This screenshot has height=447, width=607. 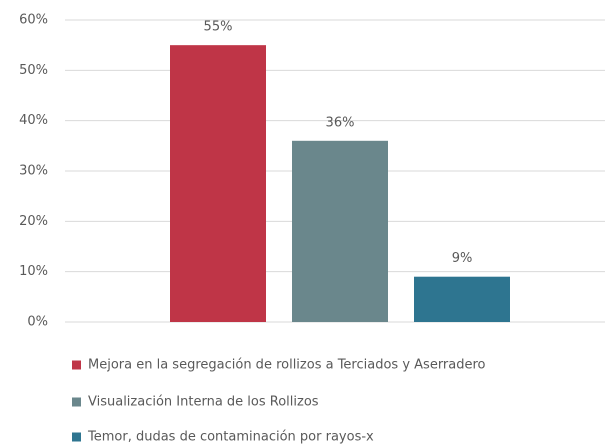 What do you see at coordinates (33, 120) in the screenshot?
I see `y-tick-label: 40%` at bounding box center [33, 120].